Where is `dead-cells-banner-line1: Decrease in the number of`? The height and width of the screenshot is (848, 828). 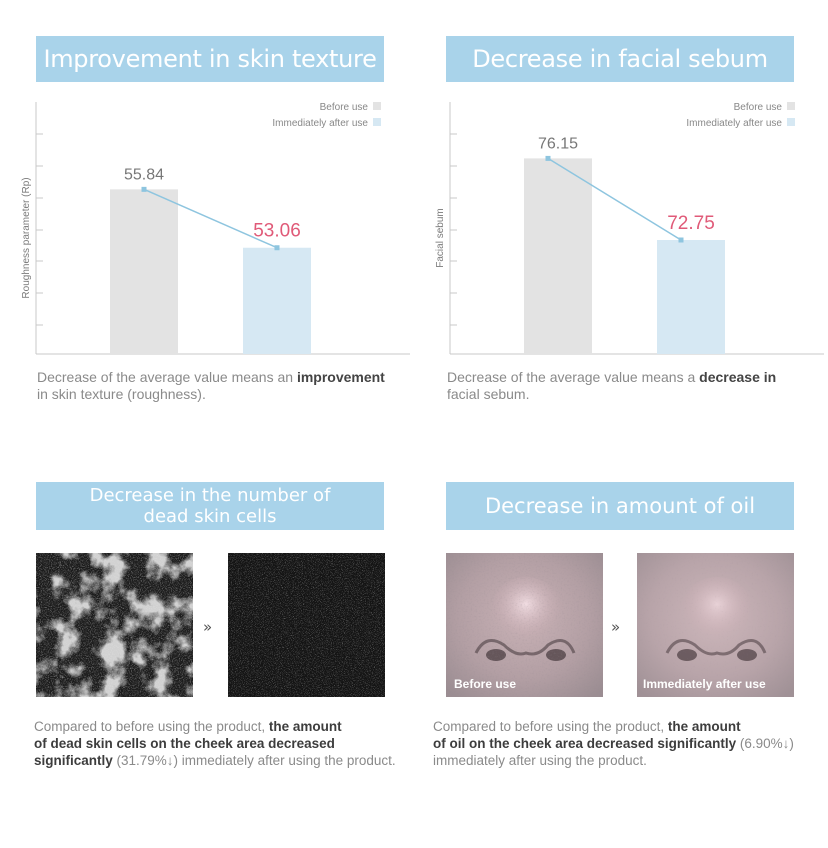 dead-cells-banner-line1: Decrease in the number of is located at coordinates (210, 495).